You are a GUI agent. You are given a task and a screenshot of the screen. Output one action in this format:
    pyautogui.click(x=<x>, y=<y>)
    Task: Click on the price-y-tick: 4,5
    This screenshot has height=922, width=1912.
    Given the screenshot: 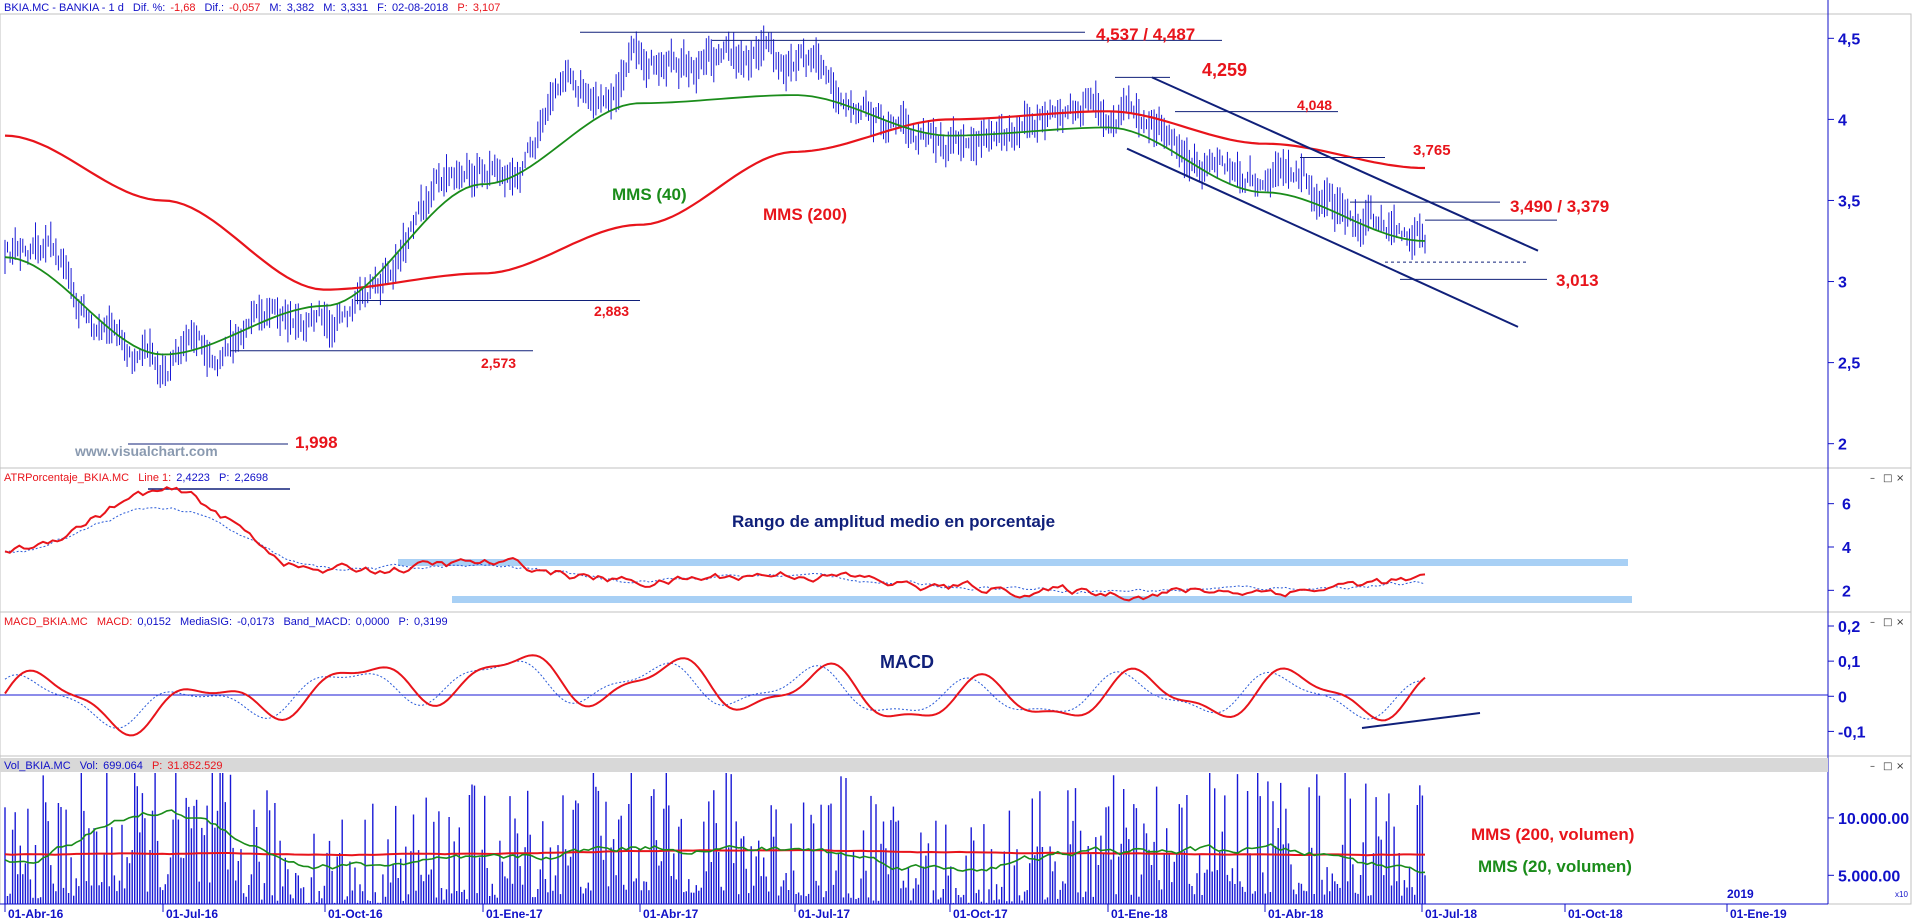 What is the action you would take?
    pyautogui.click(x=1849, y=39)
    